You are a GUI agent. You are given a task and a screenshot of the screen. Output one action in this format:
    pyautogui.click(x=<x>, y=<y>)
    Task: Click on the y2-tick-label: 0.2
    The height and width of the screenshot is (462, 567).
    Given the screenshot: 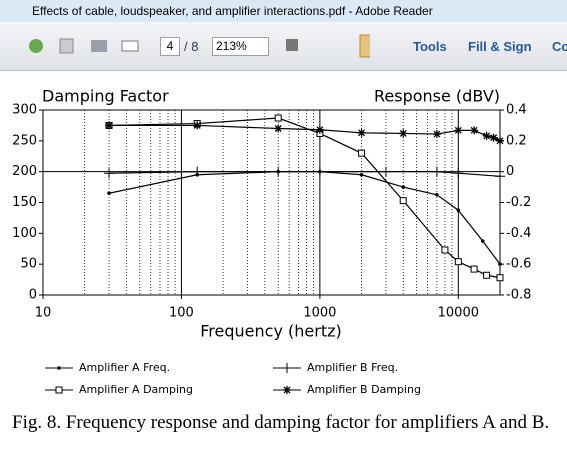 What is the action you would take?
    pyautogui.click(x=516, y=140)
    